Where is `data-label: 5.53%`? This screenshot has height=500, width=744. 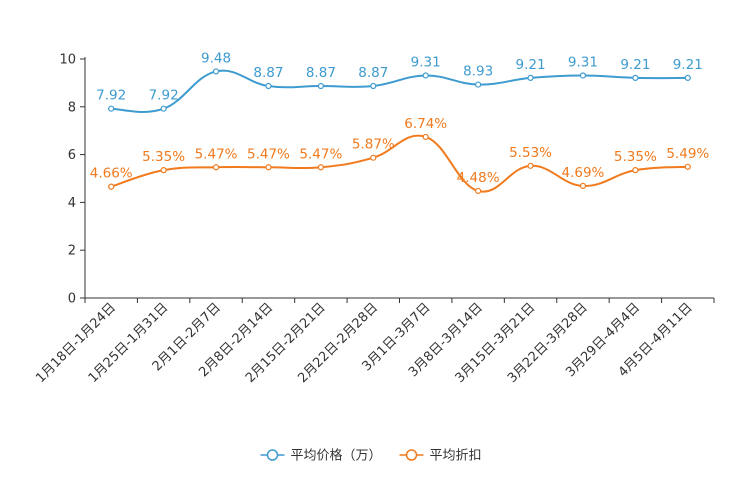
data-label: 5.53% is located at coordinates (530, 153).